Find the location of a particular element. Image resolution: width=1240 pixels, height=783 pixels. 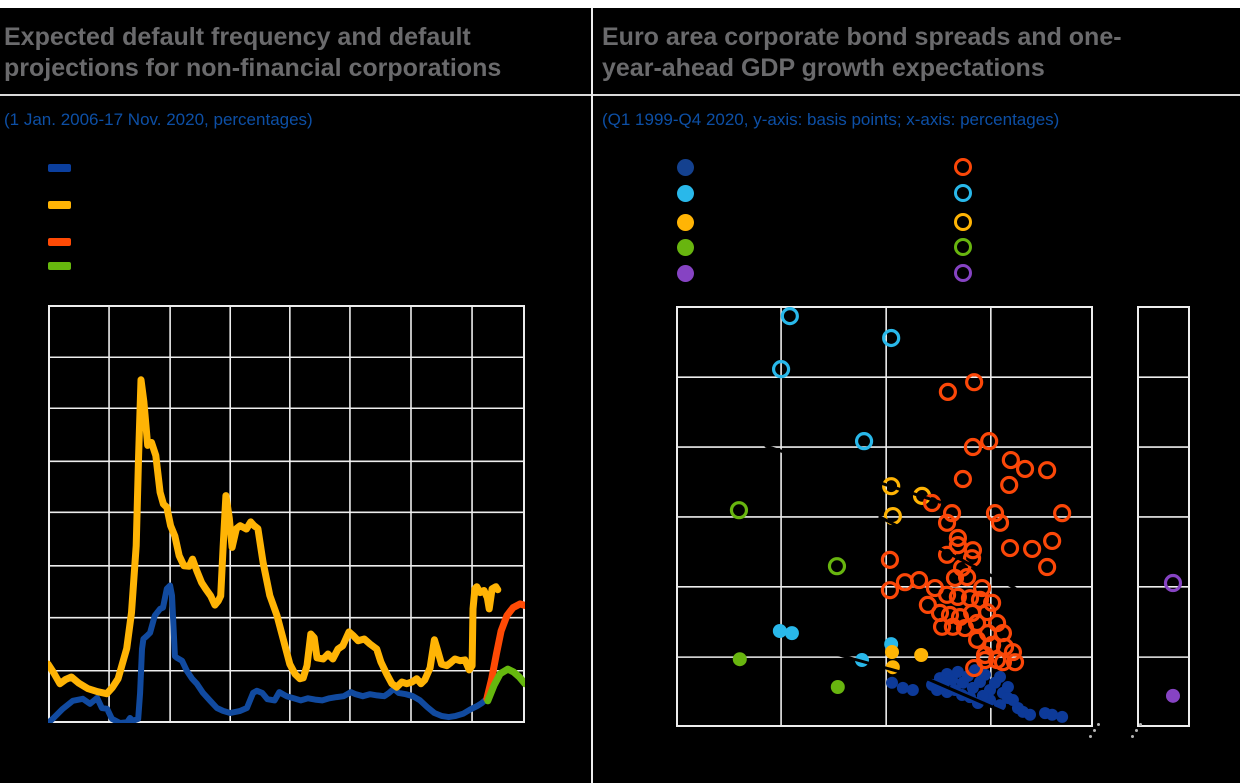

right-chart-title-line2: year-ahead GDP growth expectations is located at coordinates (823, 68).